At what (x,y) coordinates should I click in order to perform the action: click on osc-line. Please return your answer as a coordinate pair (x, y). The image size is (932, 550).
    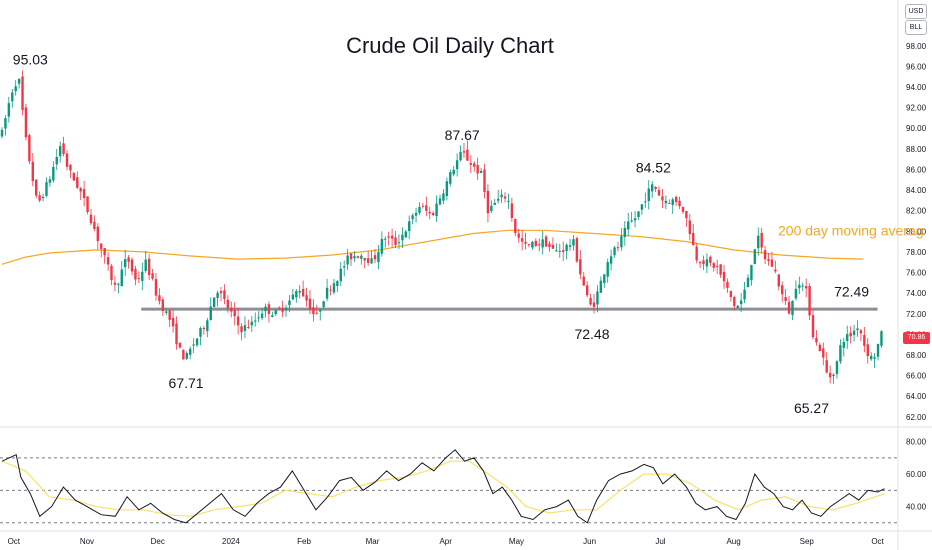
    Looking at the image, I should click on (443, 486).